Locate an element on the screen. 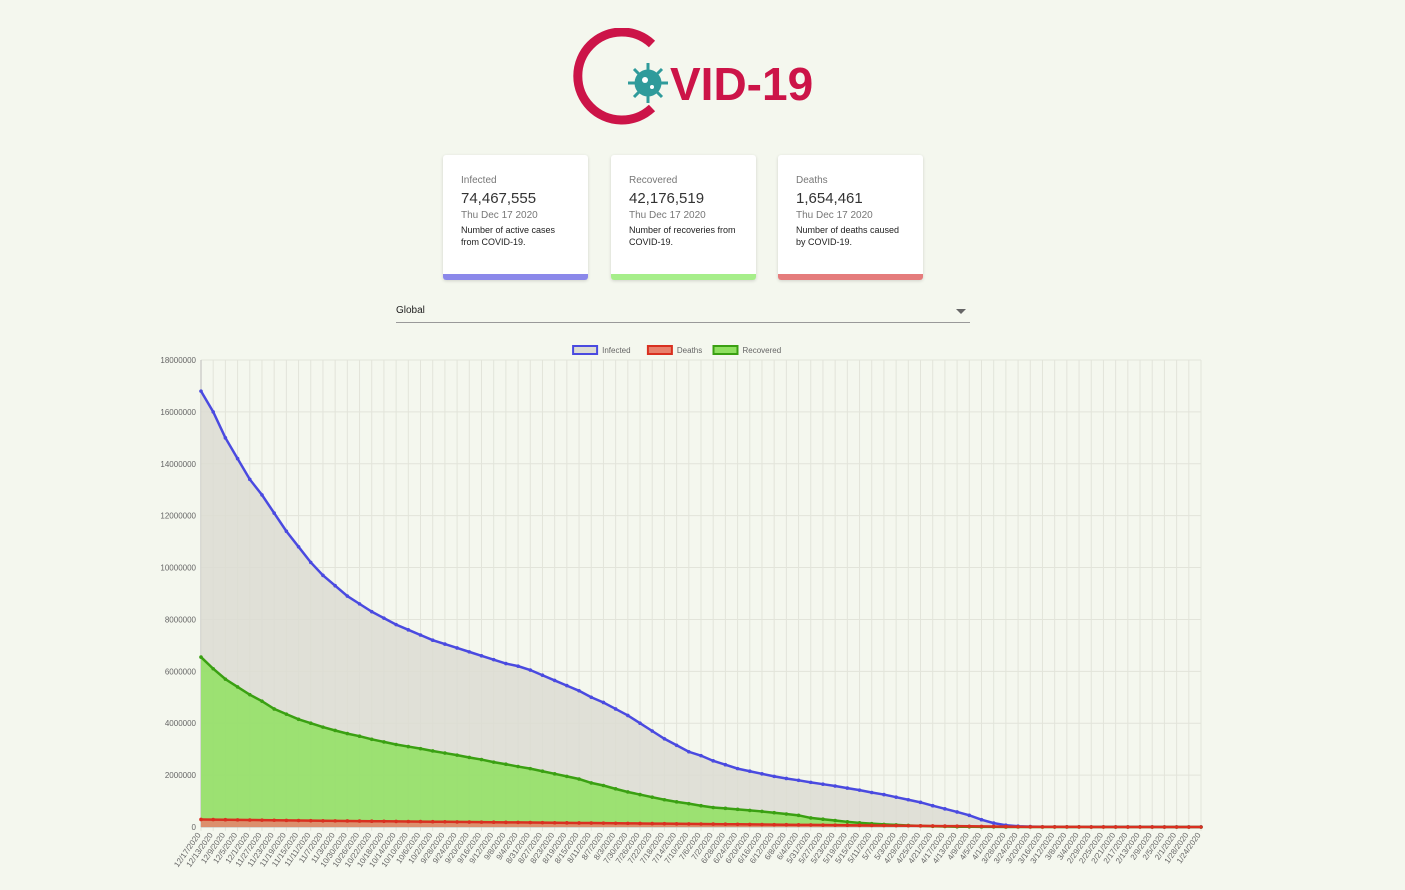 The height and width of the screenshot is (890, 1405). card-title: Infected is located at coordinates (479, 180).